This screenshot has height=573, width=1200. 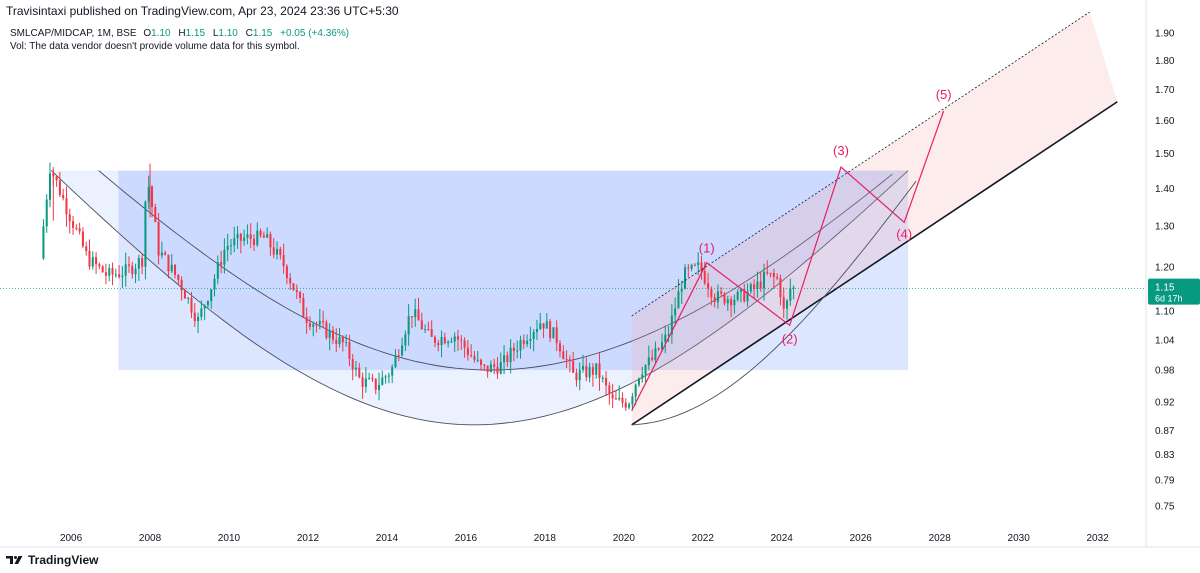 I want to click on close-value: 1.15, so click(x=262, y=33).